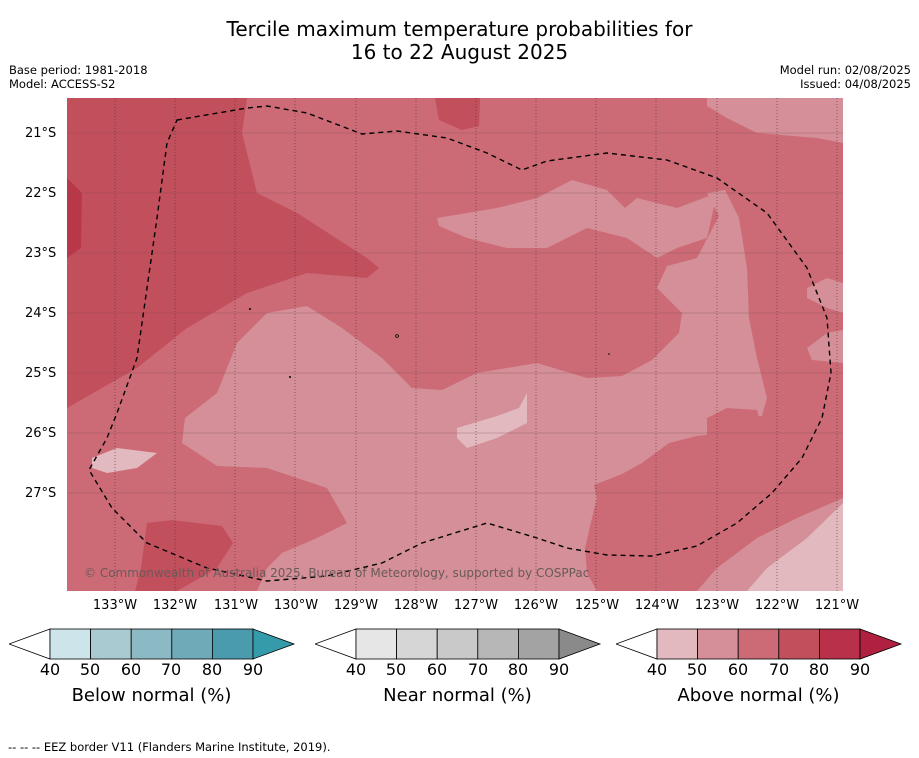 The image size is (919, 758). I want to click on colorbar-near, so click(458, 644).